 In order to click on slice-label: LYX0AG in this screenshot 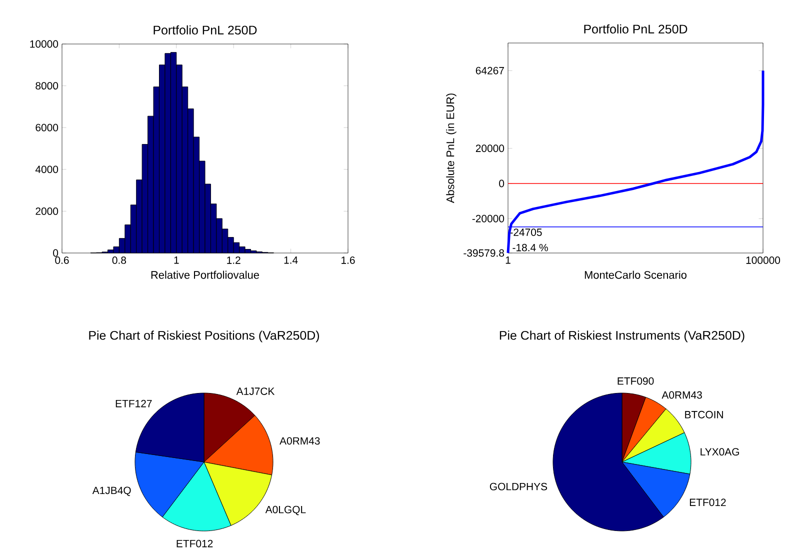, I will do `click(719, 452)`.